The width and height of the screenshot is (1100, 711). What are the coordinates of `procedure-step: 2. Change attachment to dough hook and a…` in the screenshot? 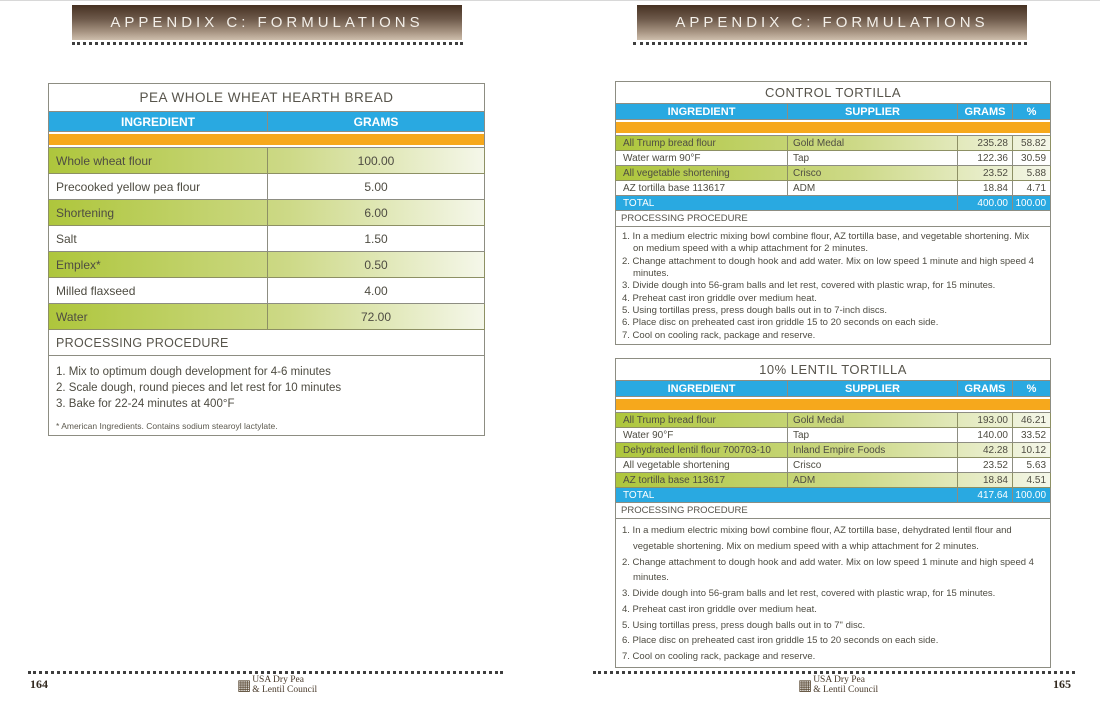 It's located at (828, 570).